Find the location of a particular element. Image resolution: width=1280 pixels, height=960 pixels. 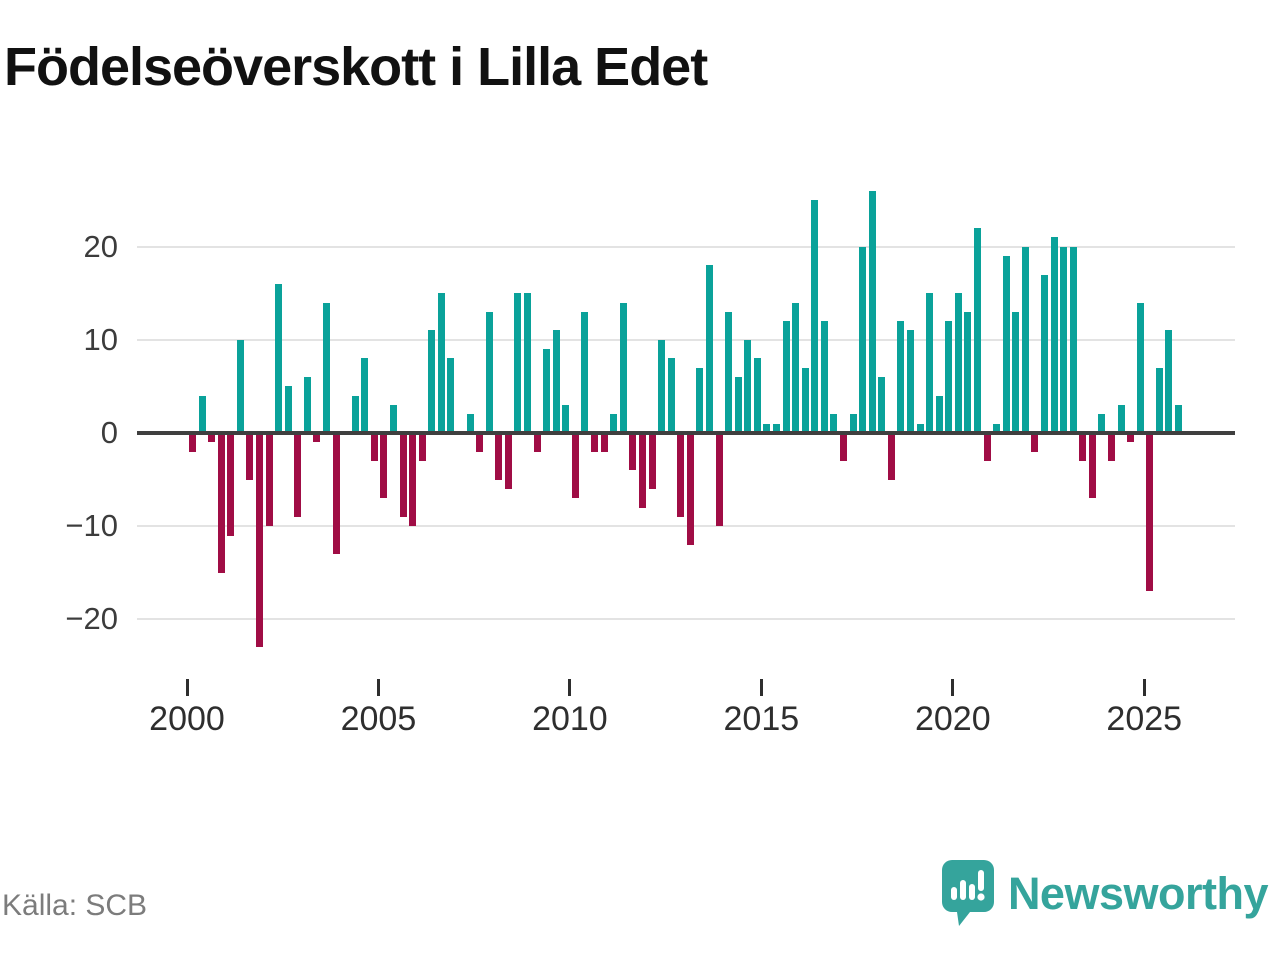

bar-2013Q2 is located at coordinates (700, 400).